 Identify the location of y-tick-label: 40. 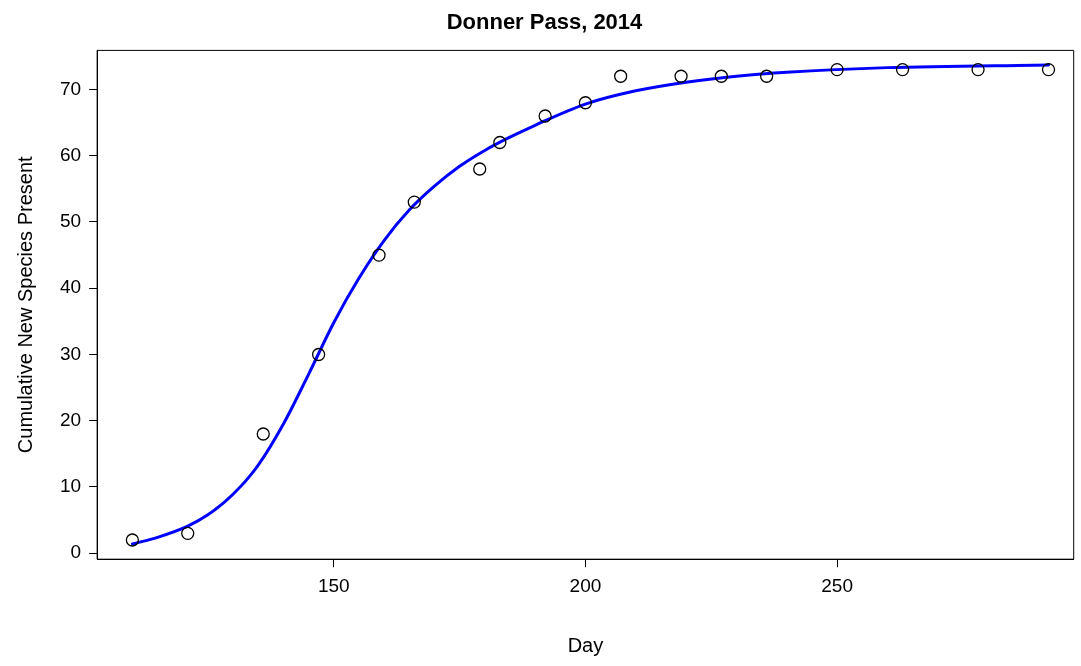
(70, 287).